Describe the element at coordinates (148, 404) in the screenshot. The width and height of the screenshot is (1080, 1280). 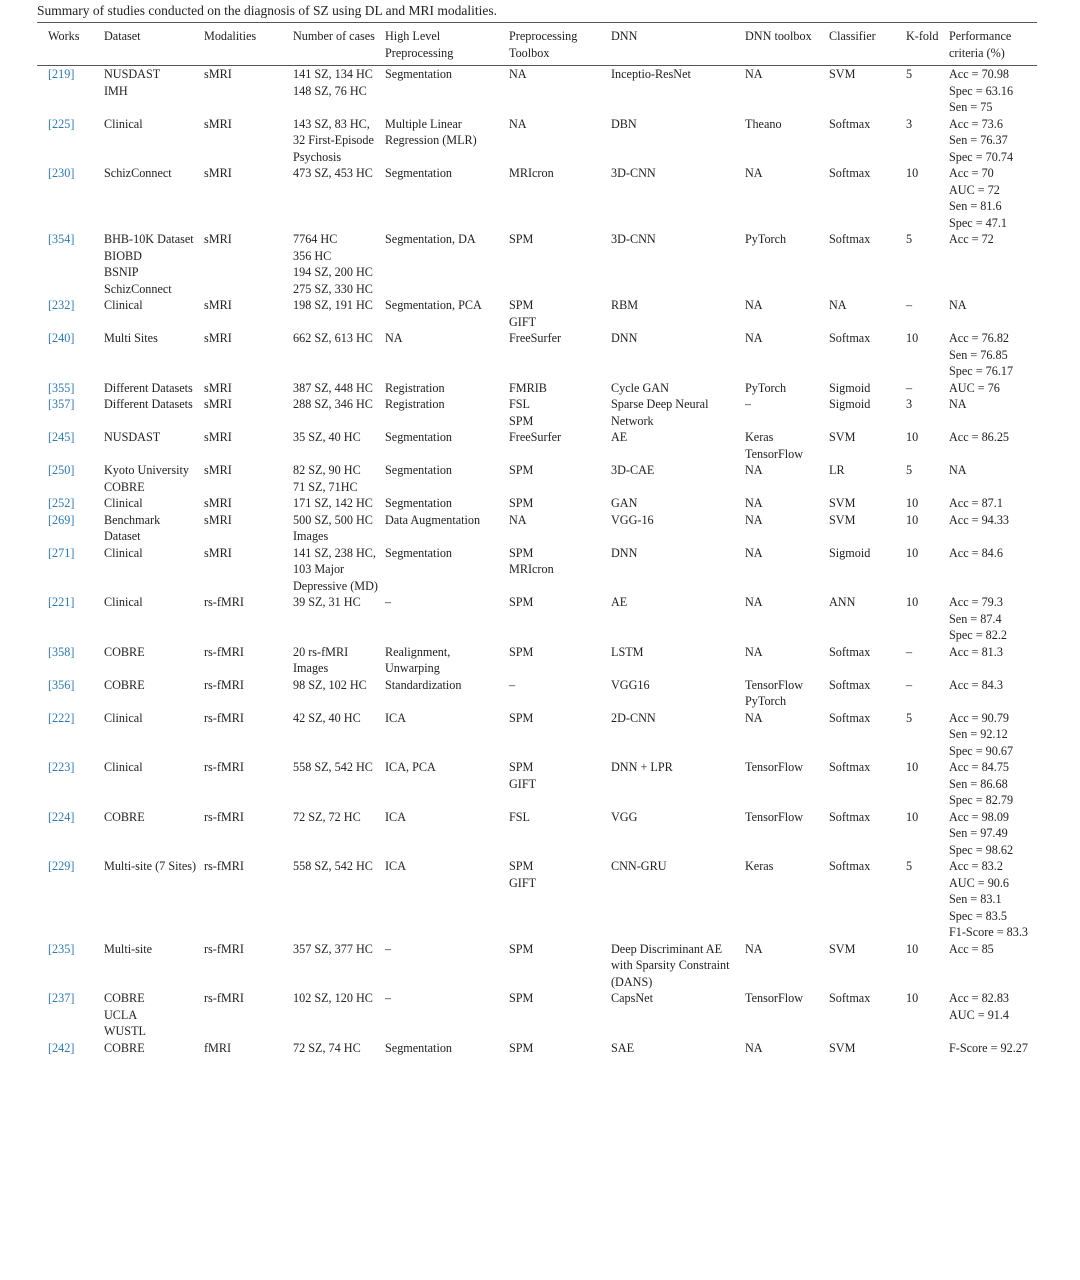
I see `cell-text: Different Datasets` at that location.